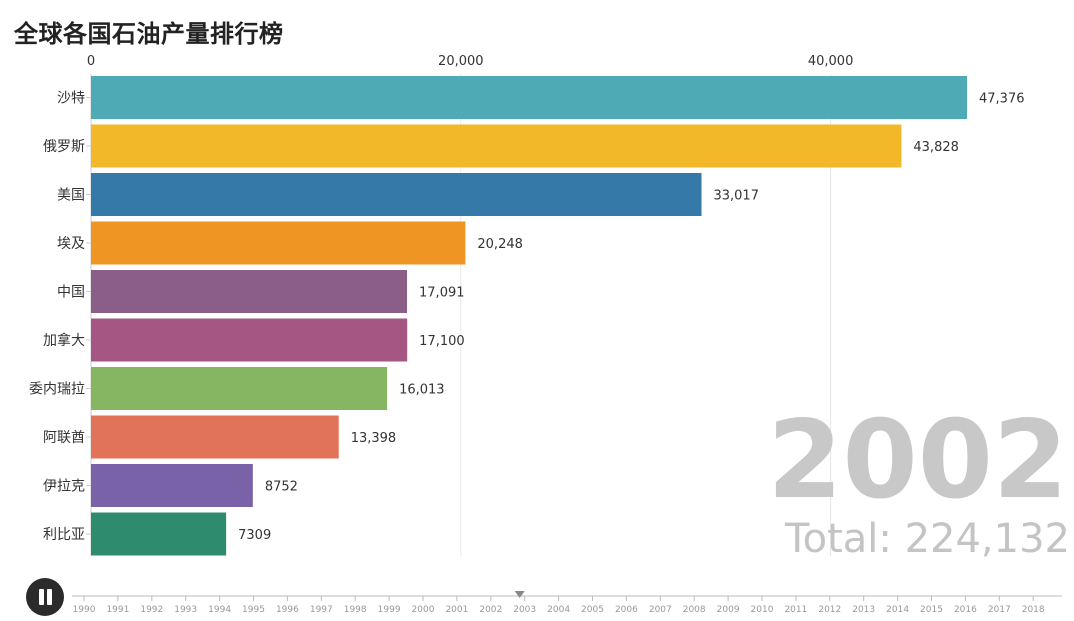 This screenshot has height=621, width=1074. What do you see at coordinates (1033, 610) in the screenshot?
I see `timeline-year-label: 2018` at bounding box center [1033, 610].